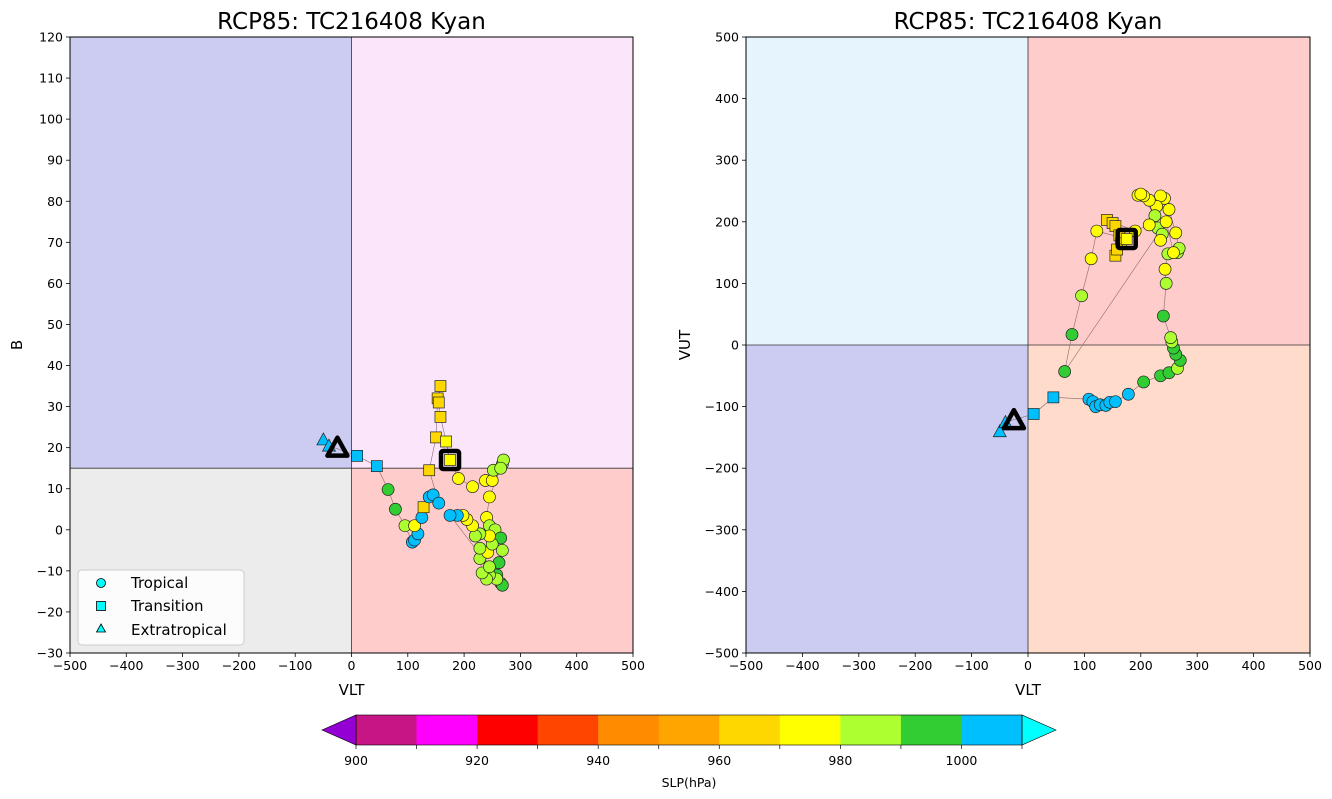 The image size is (1332, 799). What do you see at coordinates (577, 665) in the screenshot?
I see `x-tick-label: 400` at bounding box center [577, 665].